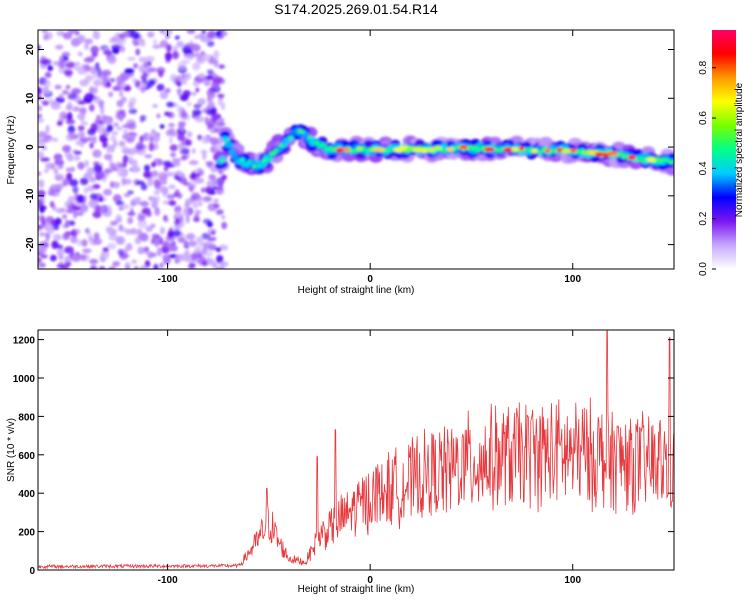 Image resolution: width=750 pixels, height=605 pixels. I want to click on colorbar-gradient, so click(724, 149).